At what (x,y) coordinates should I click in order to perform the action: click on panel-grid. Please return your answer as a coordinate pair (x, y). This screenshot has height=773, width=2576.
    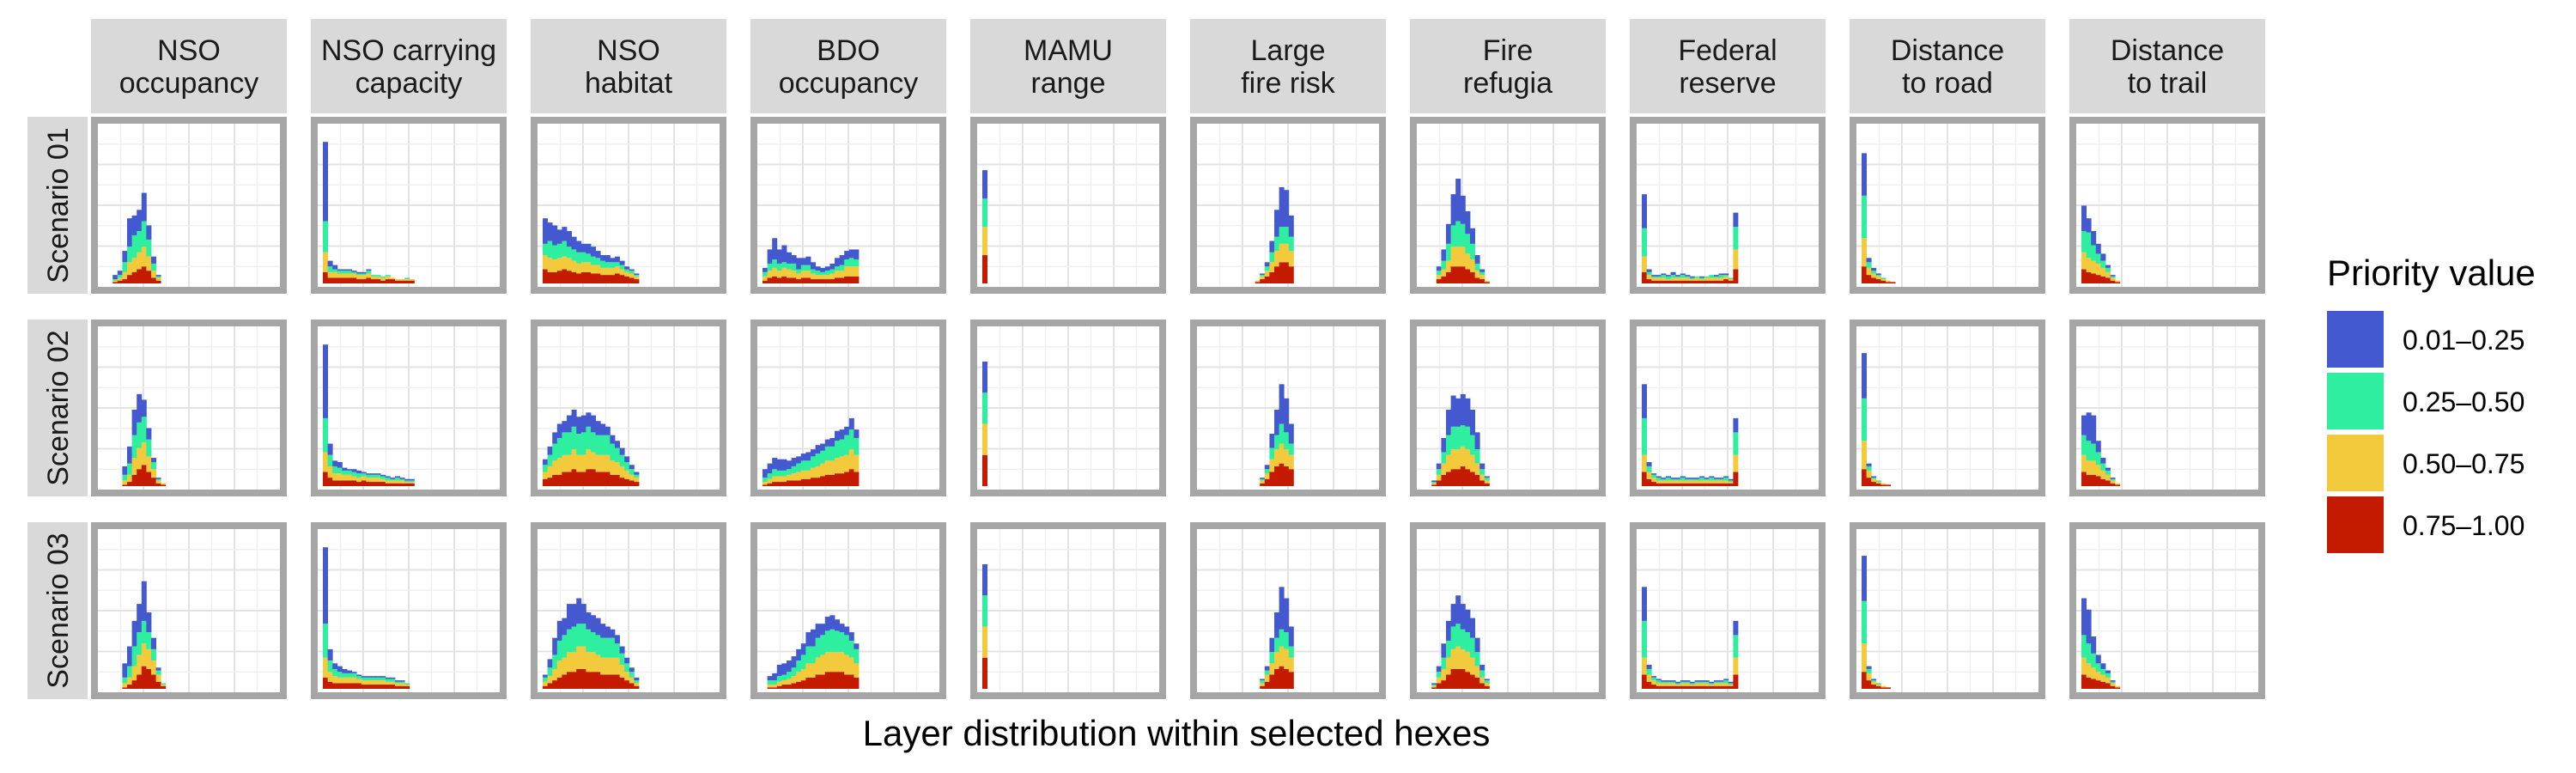
    Looking at the image, I should click on (409, 205).